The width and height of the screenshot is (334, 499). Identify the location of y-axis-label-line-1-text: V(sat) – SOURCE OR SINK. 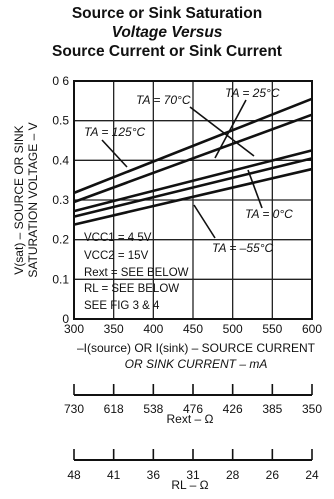
(19, 199).